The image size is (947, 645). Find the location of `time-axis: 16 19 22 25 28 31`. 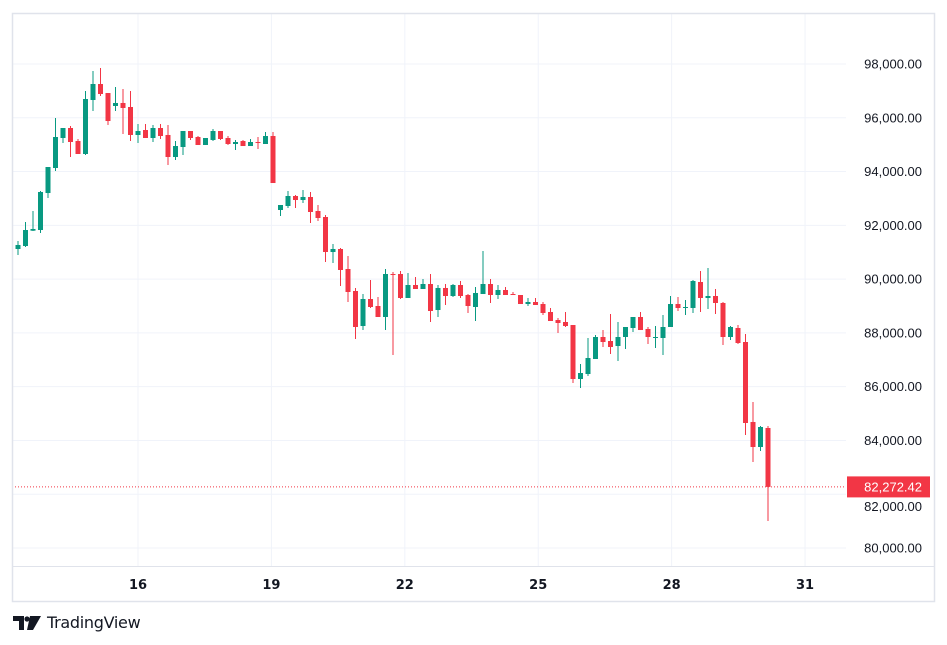

time-axis: 16 19 22 25 28 31 is located at coordinates (471, 585).